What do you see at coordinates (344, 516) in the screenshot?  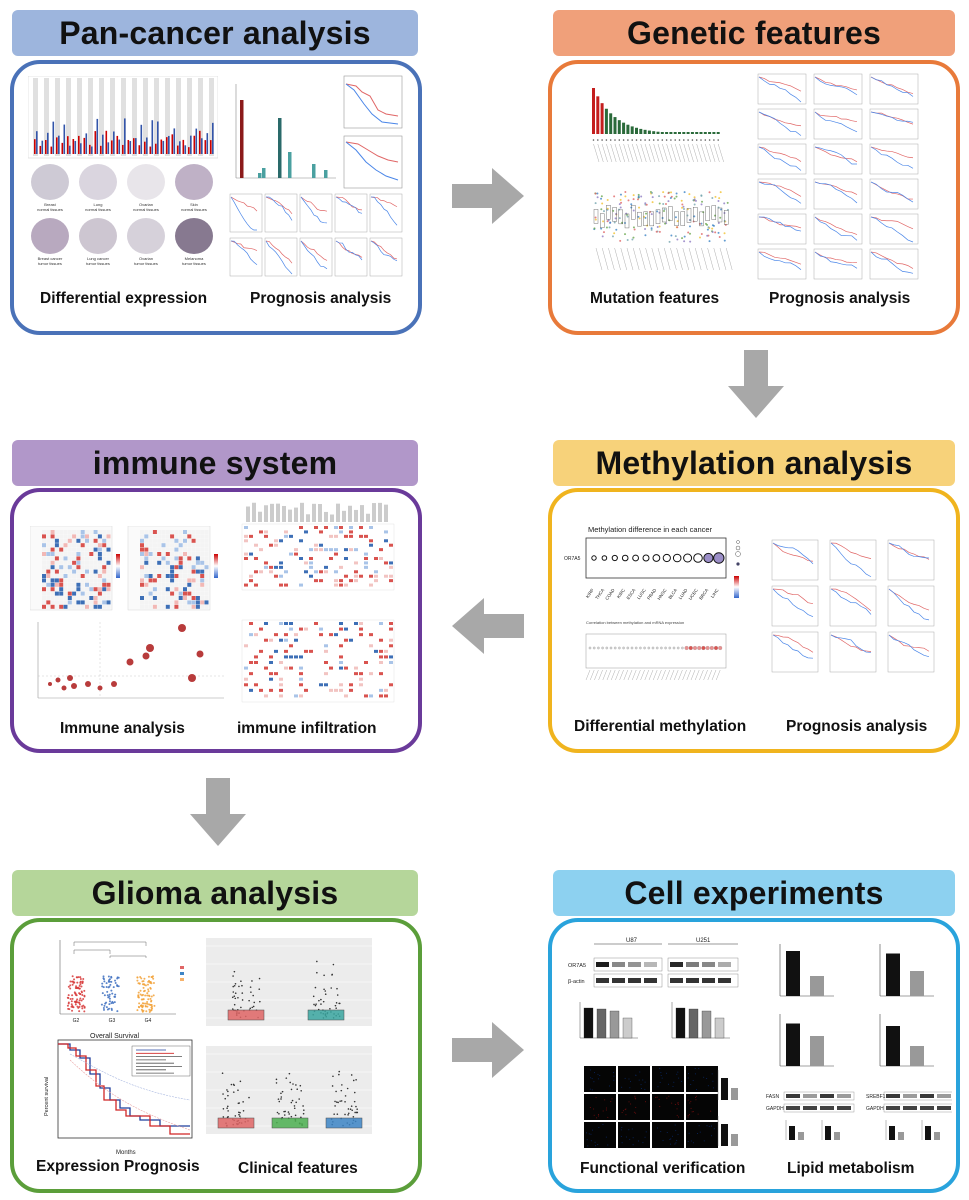 I see `infiltration-top-bar` at bounding box center [344, 516].